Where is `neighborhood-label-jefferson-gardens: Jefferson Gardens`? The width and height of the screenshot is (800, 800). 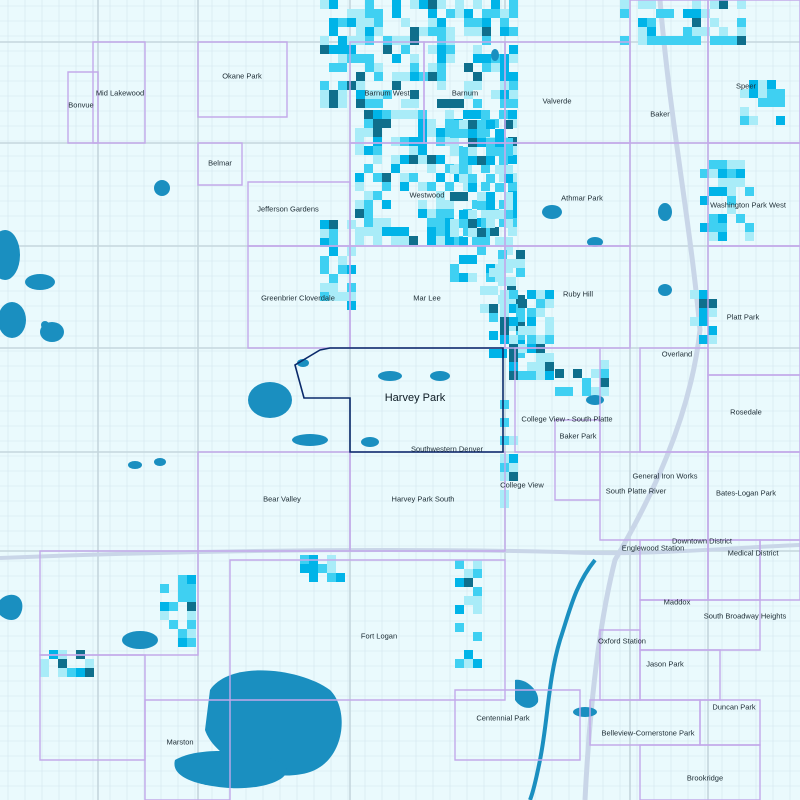
neighborhood-label-jefferson-gardens: Jefferson Gardens is located at coordinates (288, 209).